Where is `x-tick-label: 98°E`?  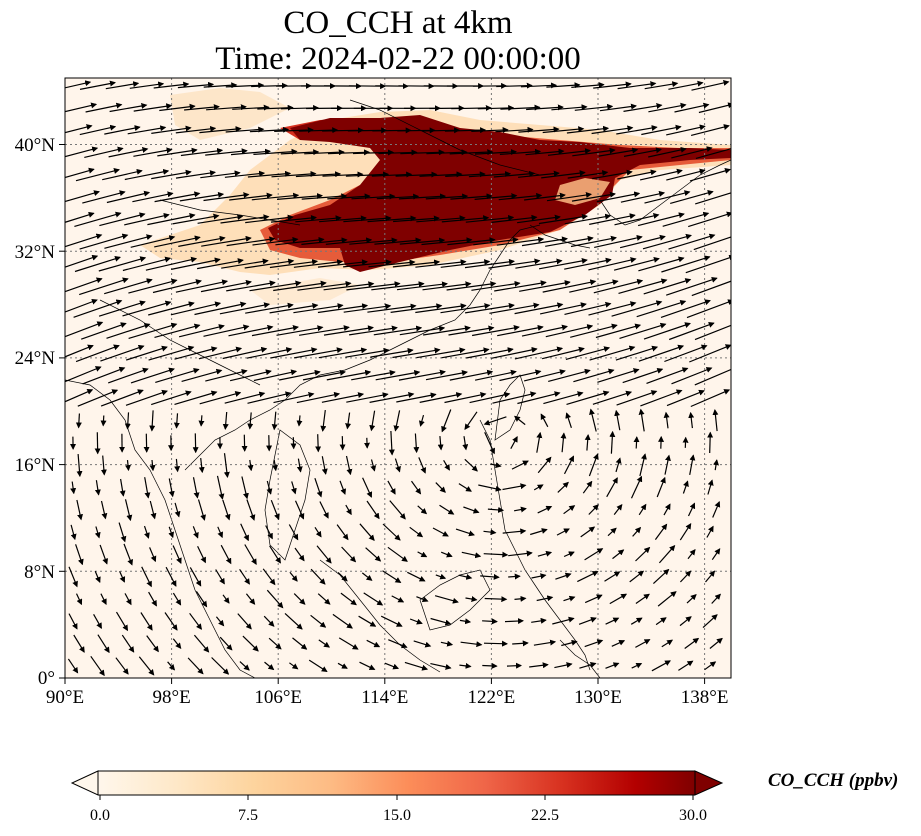 x-tick-label: 98°E is located at coordinates (171, 697).